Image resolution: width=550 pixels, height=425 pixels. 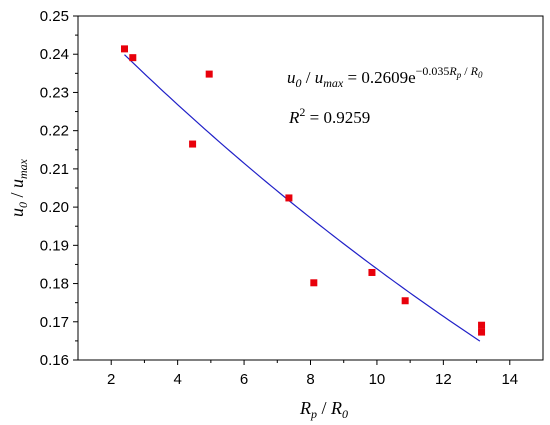 What do you see at coordinates (54, 16) in the screenshot?
I see `y-tick-label: 0.25` at bounding box center [54, 16].